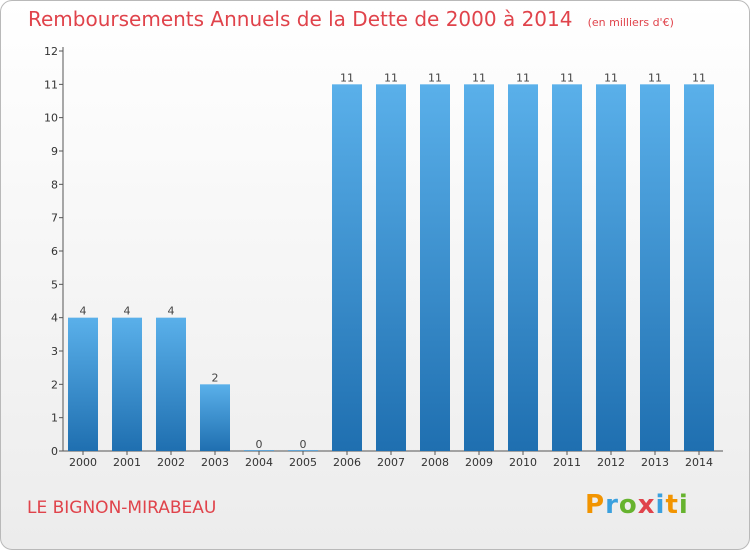 This screenshot has height=550, width=750. Describe the element at coordinates (699, 77) in the screenshot. I see `data-label-2014: 11` at that location.